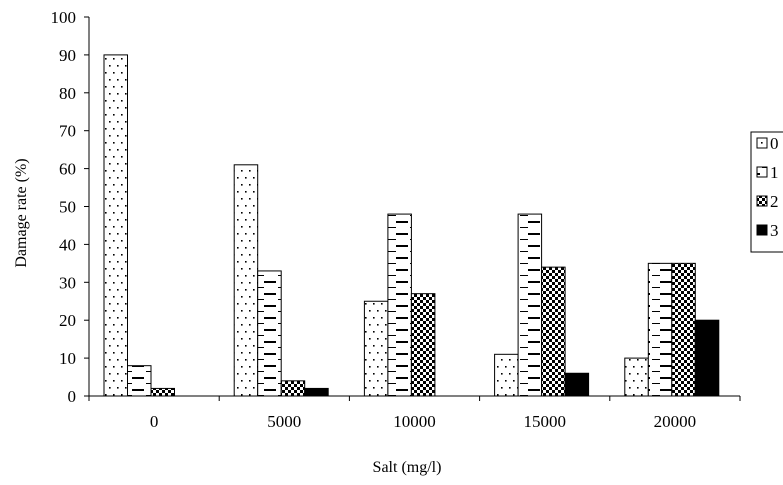 The width and height of the screenshot is (783, 485). Describe the element at coordinates (64, 17) in the screenshot. I see `y-tick-label: 100` at that location.